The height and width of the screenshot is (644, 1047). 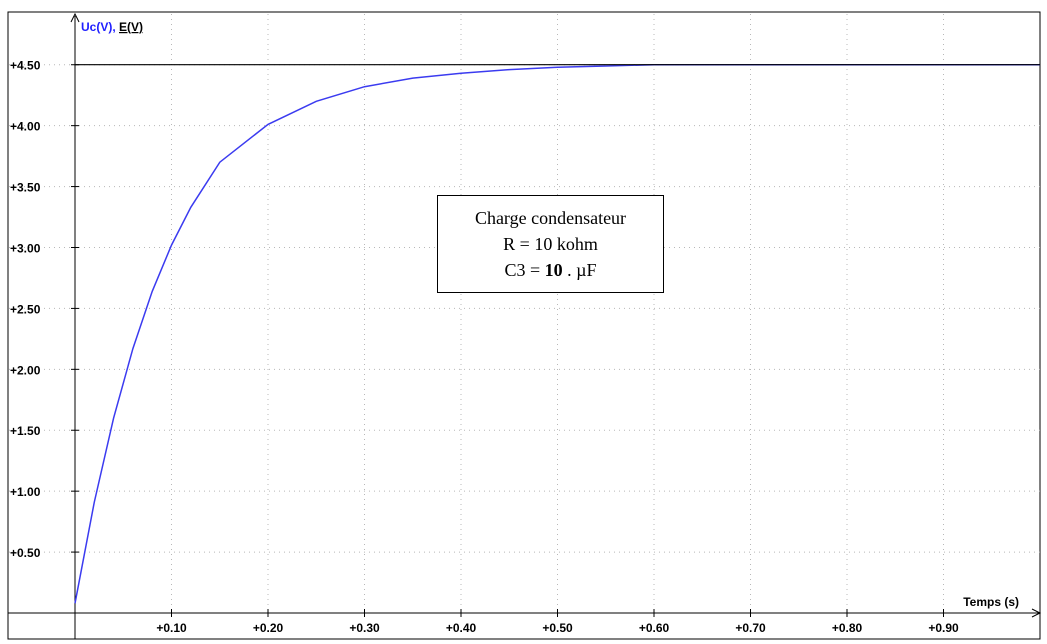 I want to click on annotation-line-2: R = 10 kohm, so click(x=550, y=244).